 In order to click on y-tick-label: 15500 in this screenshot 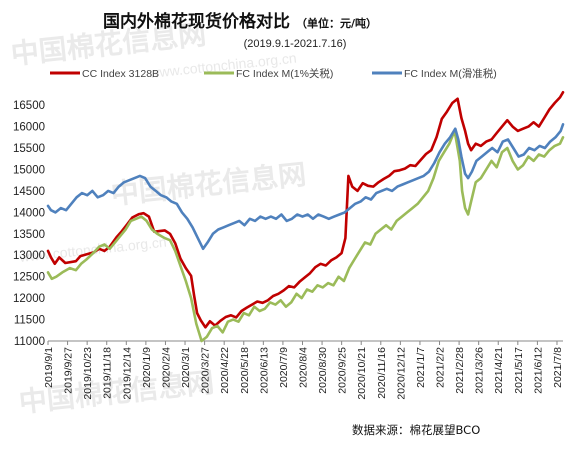, I will do `click(29, 149)`.